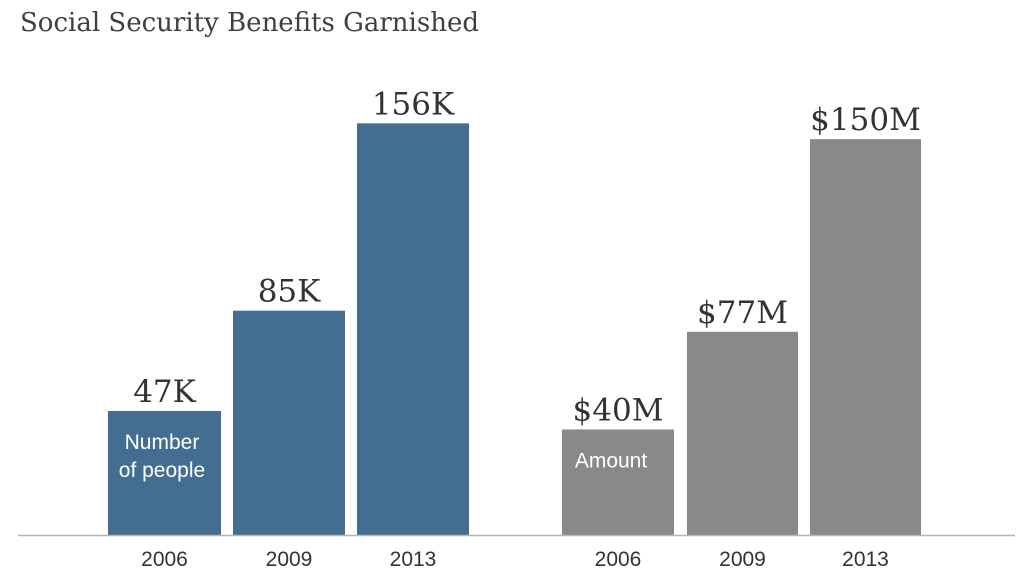  I want to click on value-label: 85K, so click(289, 292).